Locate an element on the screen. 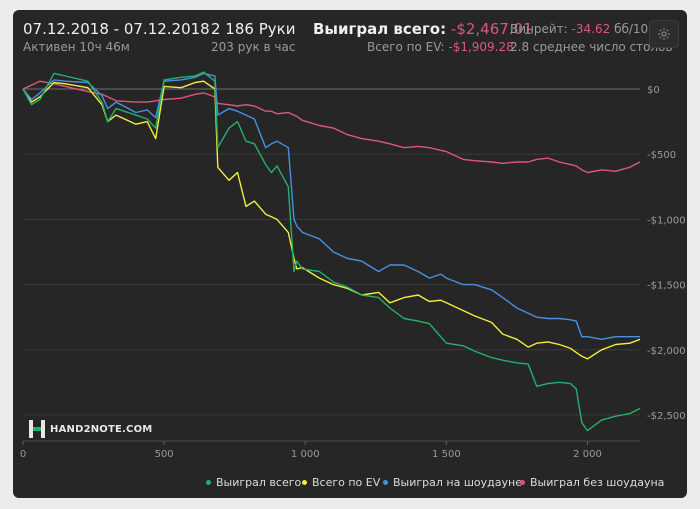 This screenshot has width=700, height=509. y-tick-label: $0 is located at coordinates (653, 90).